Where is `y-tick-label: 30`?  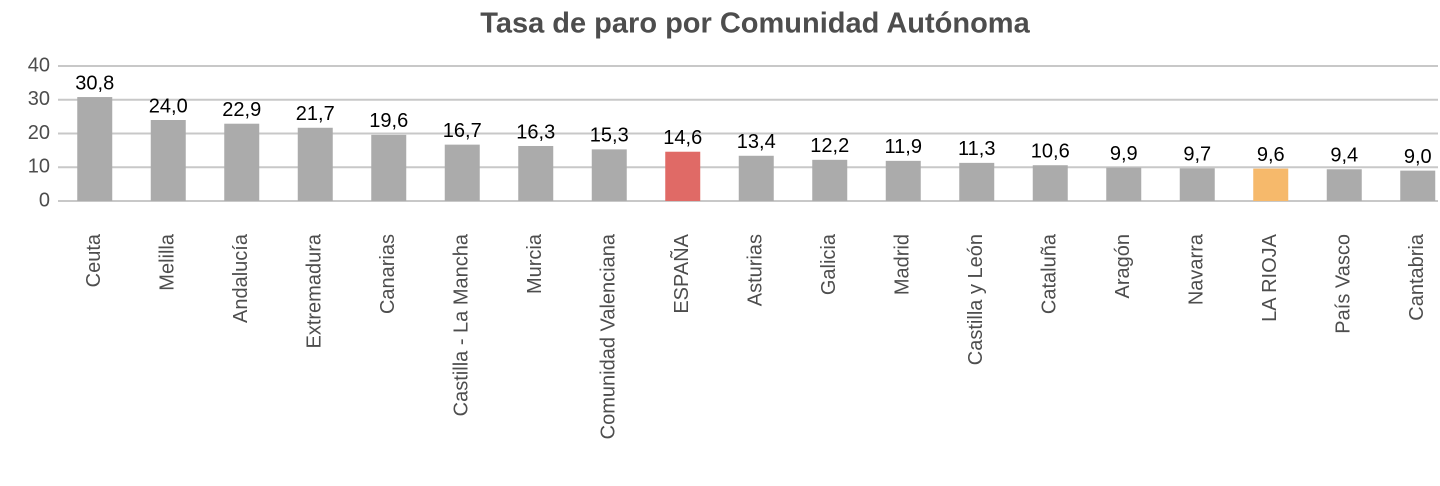
y-tick-label: 30 is located at coordinates (39, 99).